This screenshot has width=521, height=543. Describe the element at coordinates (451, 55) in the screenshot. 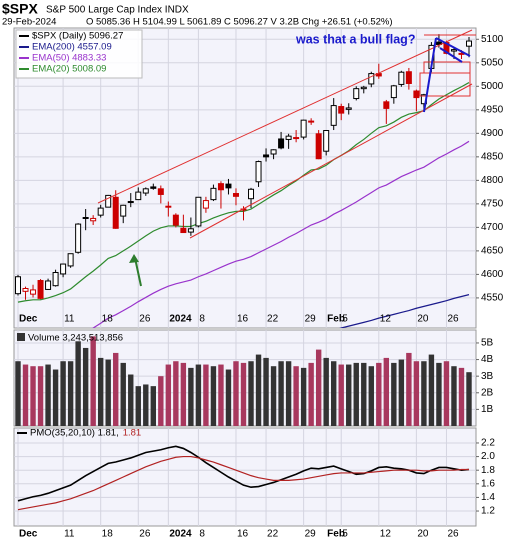

I see `flag-line` at that location.